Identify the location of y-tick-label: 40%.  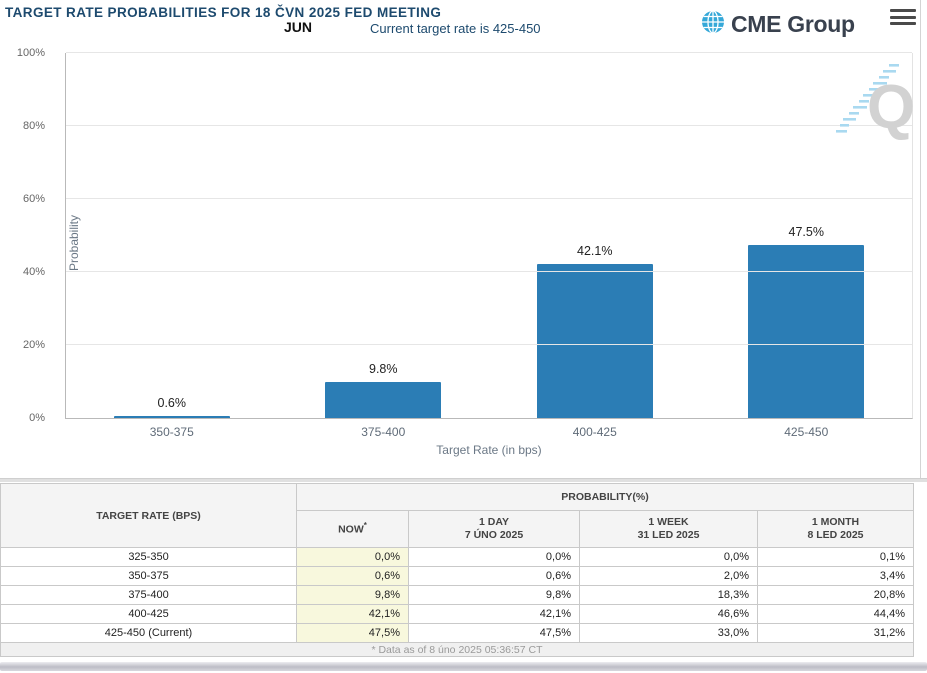
(33, 272).